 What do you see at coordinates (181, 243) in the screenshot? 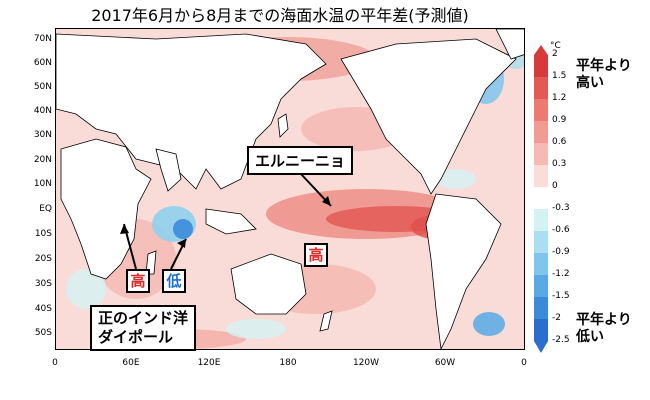
I see `iod-east-arrow-head` at bounding box center [181, 243].